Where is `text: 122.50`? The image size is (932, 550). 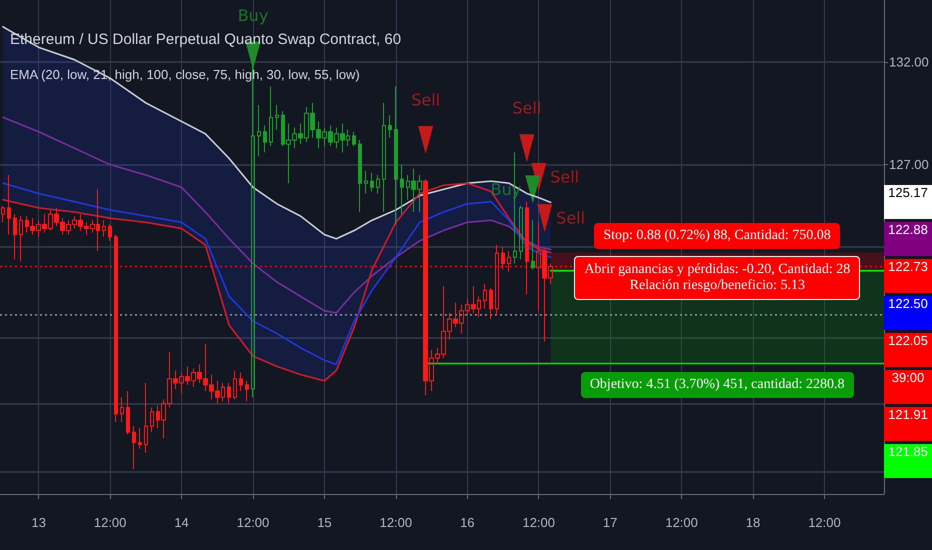
text: 122.50 is located at coordinates (908, 313).